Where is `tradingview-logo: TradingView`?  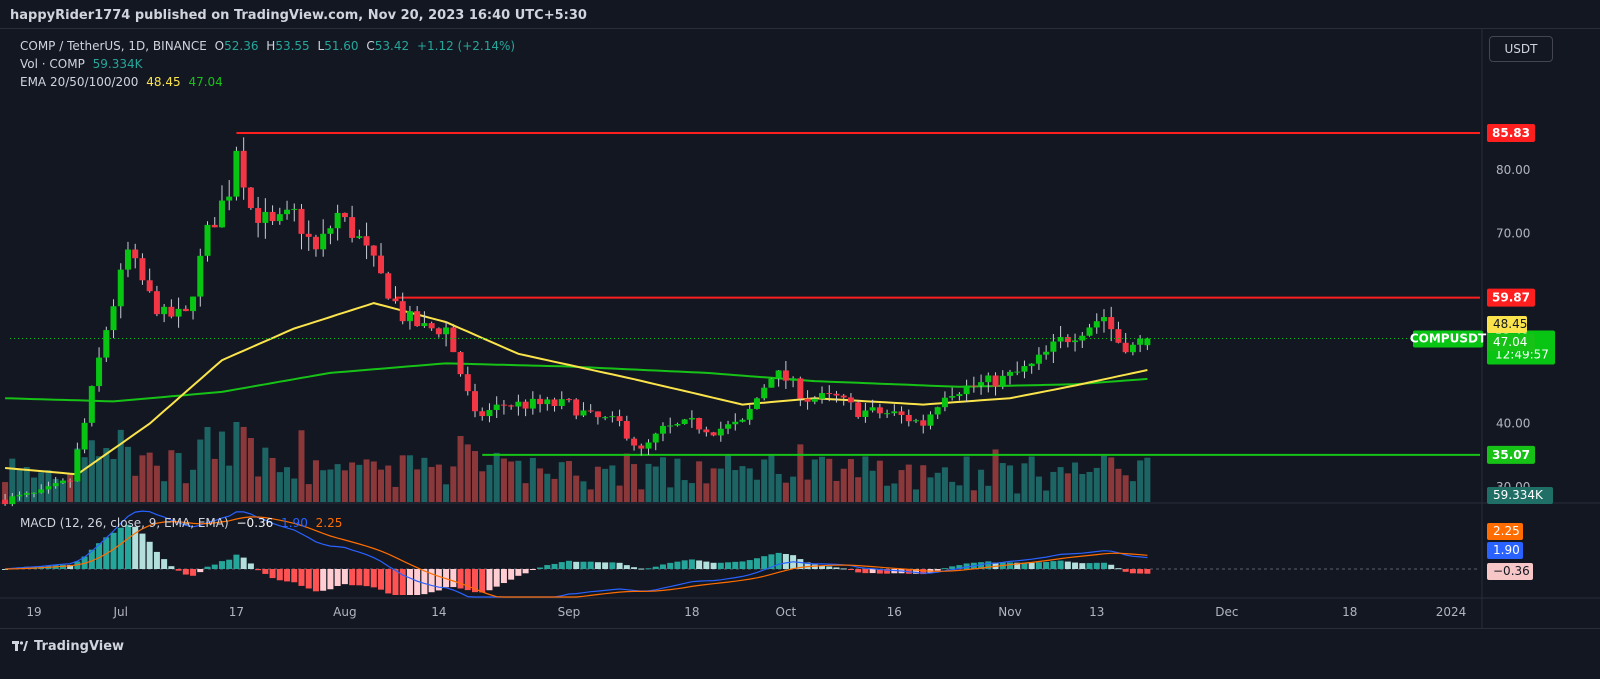 tradingview-logo: TradingView is located at coordinates (68, 646).